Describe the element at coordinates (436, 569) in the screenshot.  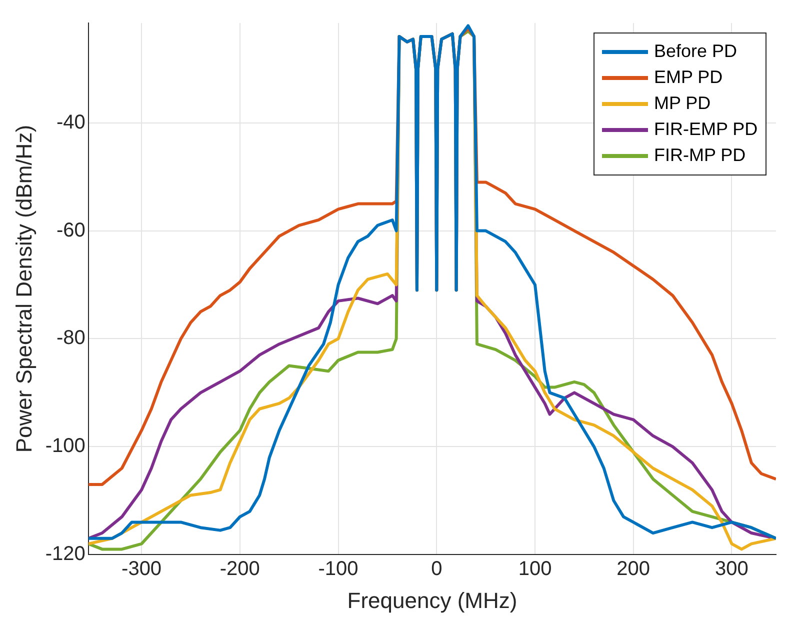
I see `x-tick-label: 0` at that location.